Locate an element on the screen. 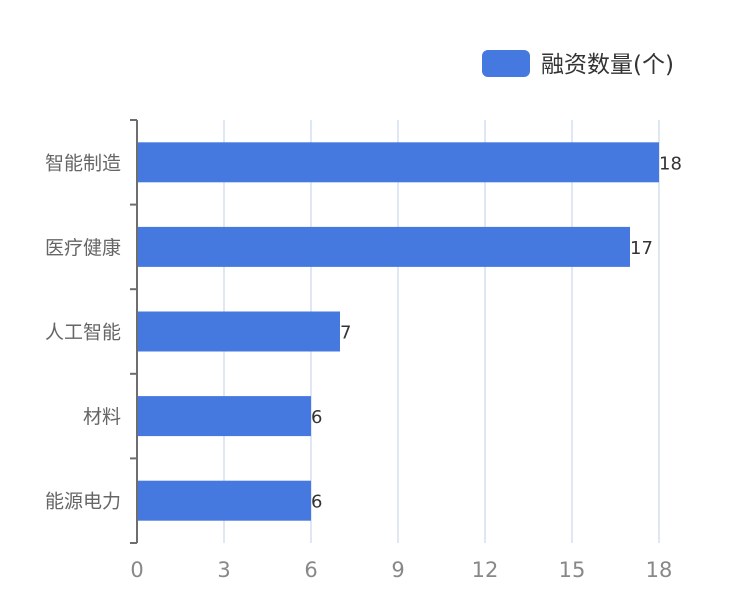 The image size is (750, 604). category-label: 智能制造 is located at coordinates (83, 163).